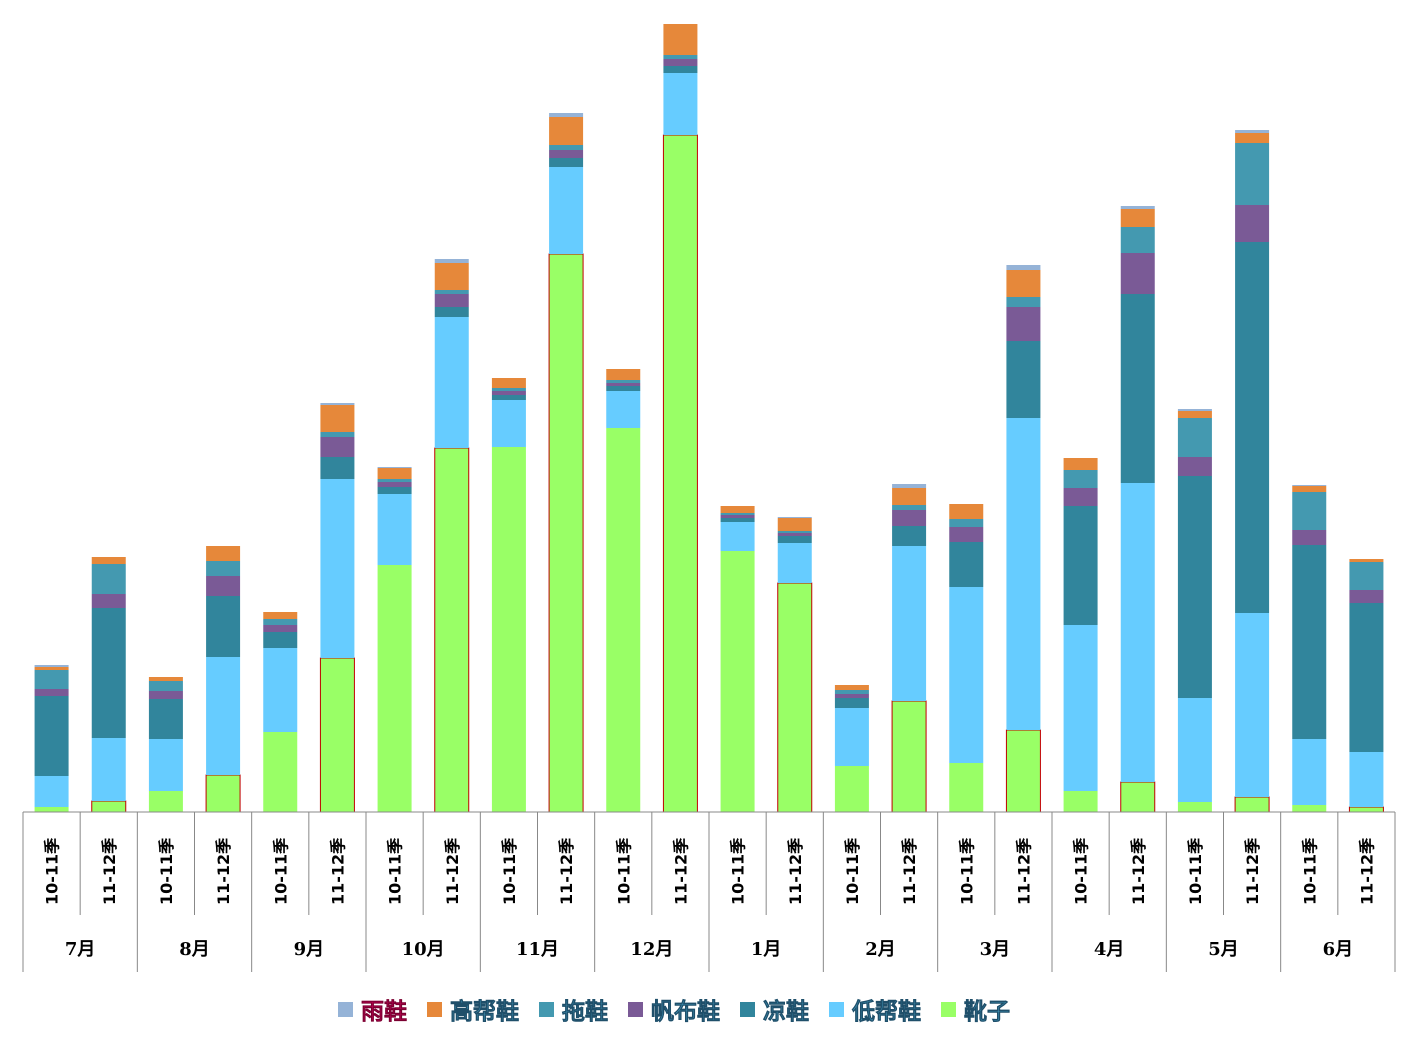  Describe the element at coordinates (1109, 949) in the screenshot. I see `month-label: 4月` at that location.